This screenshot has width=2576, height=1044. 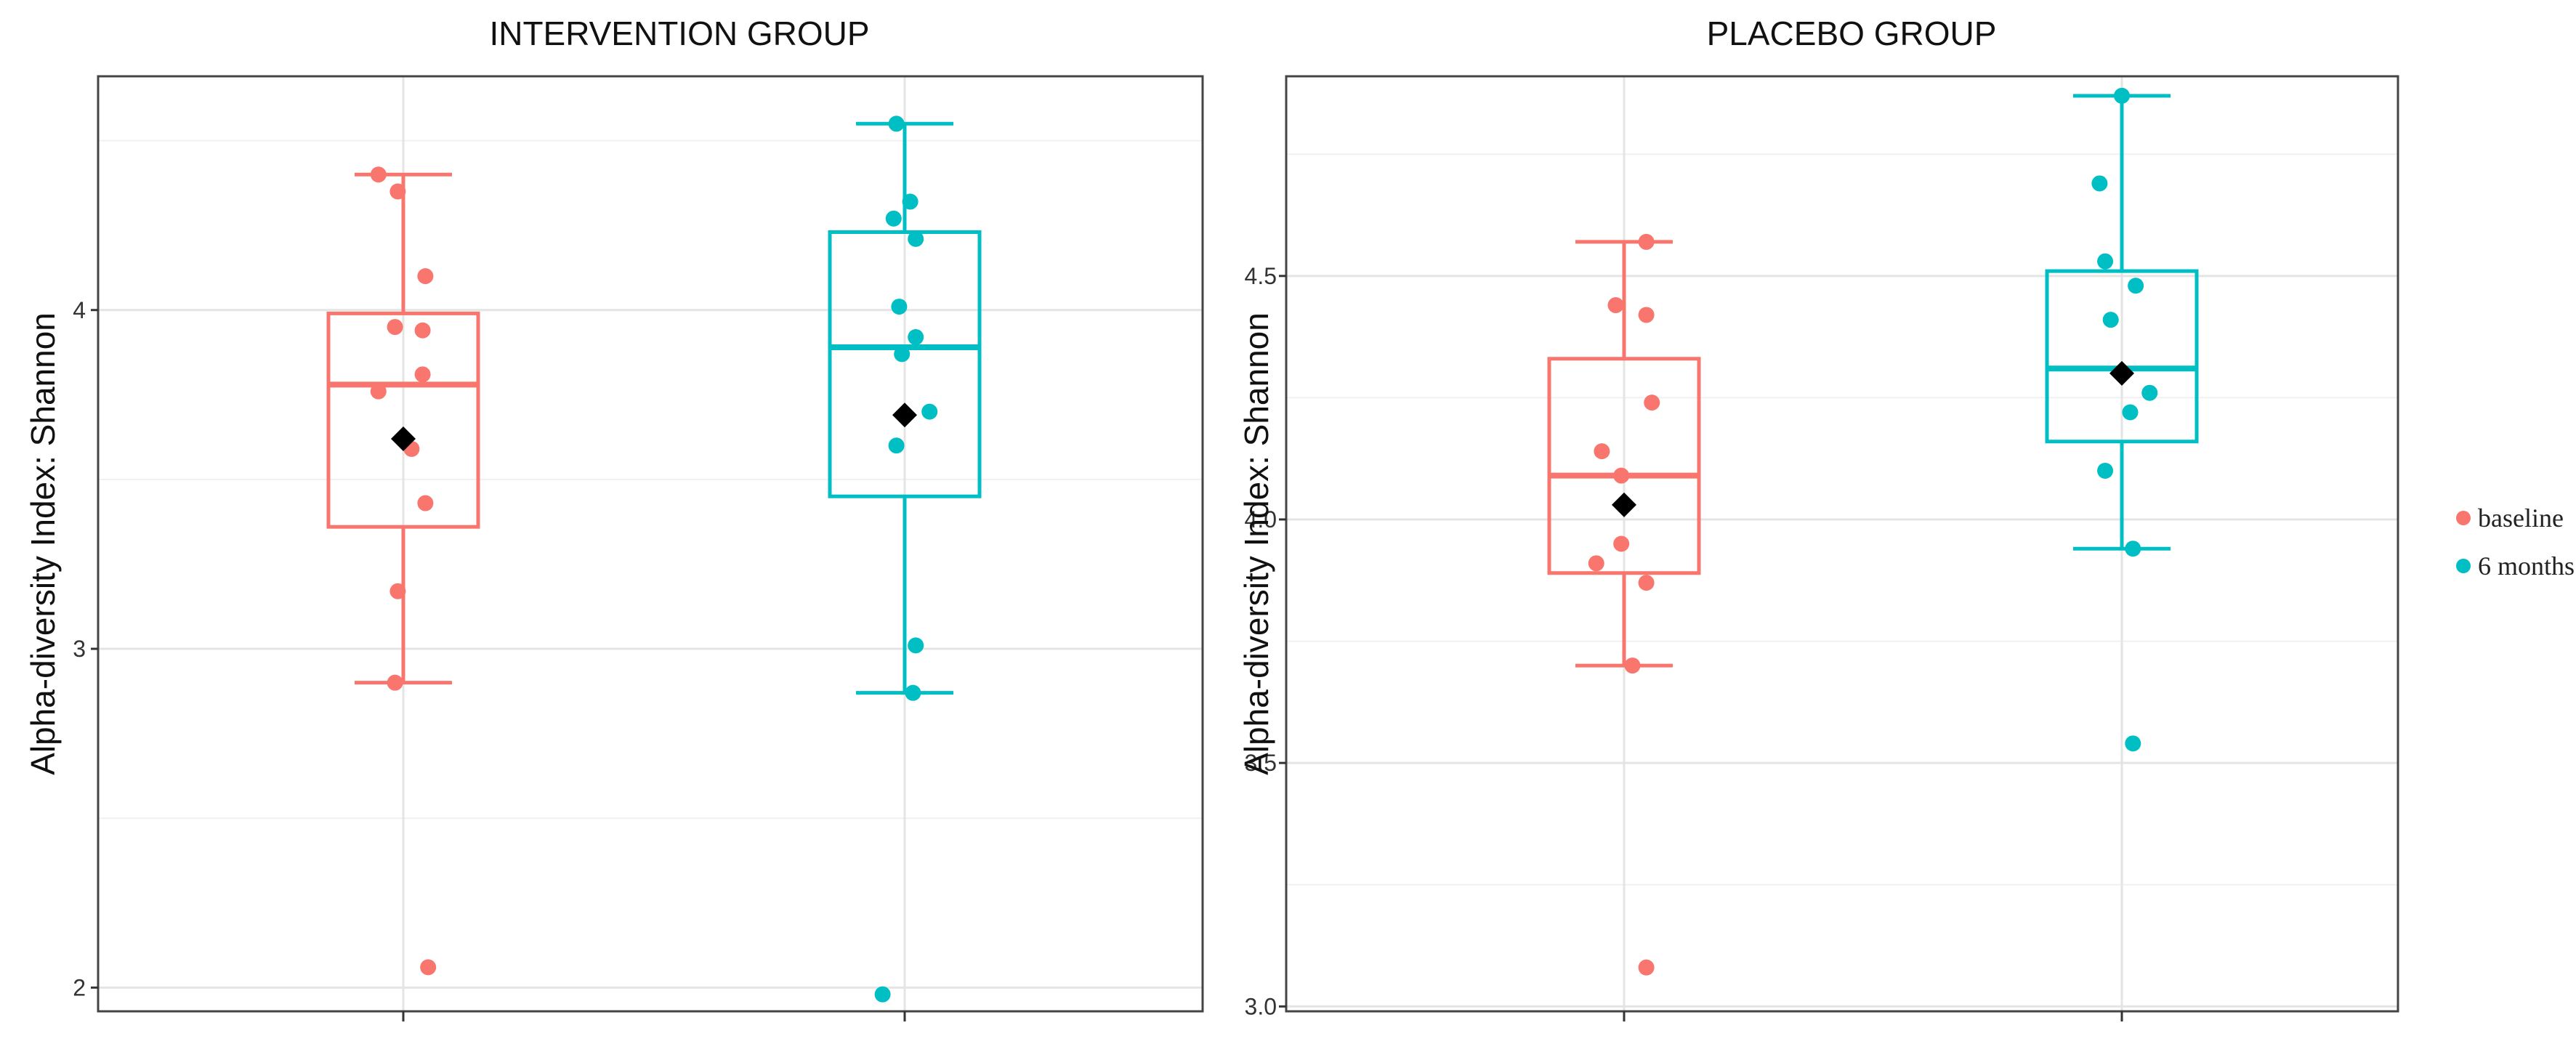 What do you see at coordinates (2515, 541) in the screenshot?
I see `legend: baseline 6 months` at bounding box center [2515, 541].